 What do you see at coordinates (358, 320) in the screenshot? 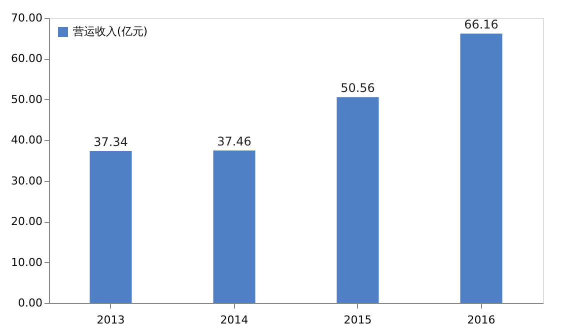
I see `x-tick-label: 2015` at bounding box center [358, 320].